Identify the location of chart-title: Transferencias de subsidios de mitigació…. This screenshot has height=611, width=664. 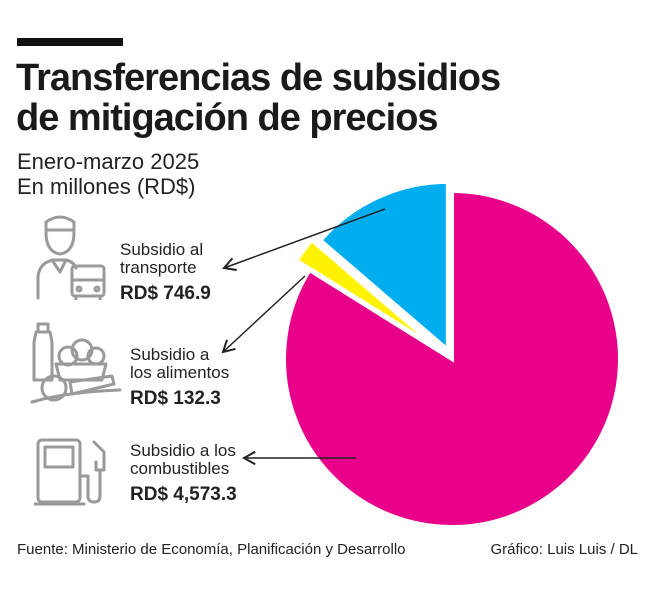
(326, 98).